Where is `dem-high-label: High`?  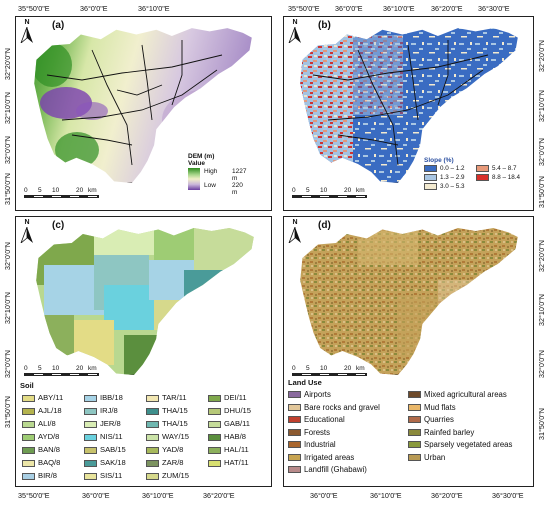 dem-high-label: High is located at coordinates (211, 171).